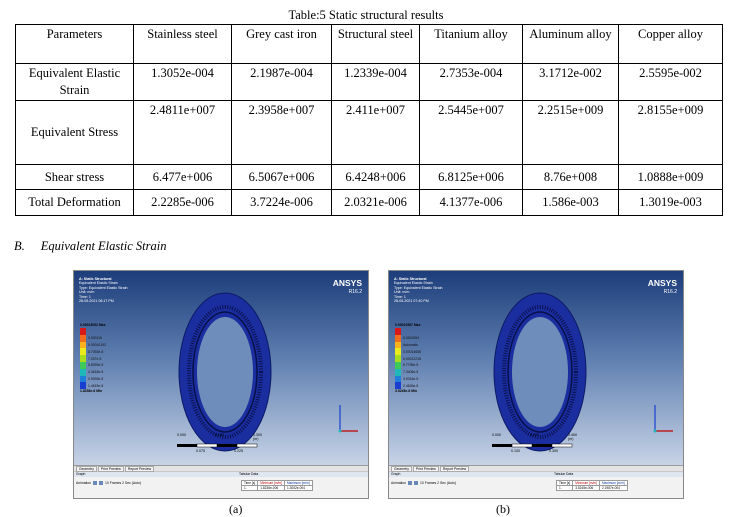 The height and width of the screenshot is (517, 732). What do you see at coordinates (182, 82) in the screenshot?
I see `table-cell: 1.3052e-004` at bounding box center [182, 82].